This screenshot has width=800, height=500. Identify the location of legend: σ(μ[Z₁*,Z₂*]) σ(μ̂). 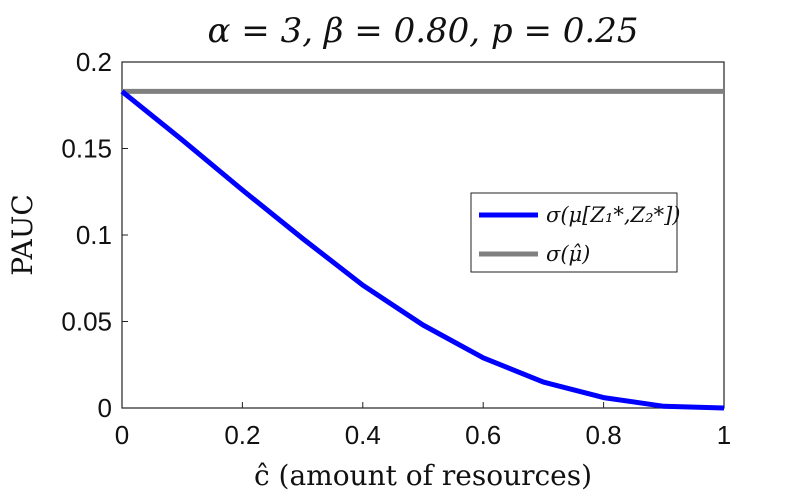
(575, 232).